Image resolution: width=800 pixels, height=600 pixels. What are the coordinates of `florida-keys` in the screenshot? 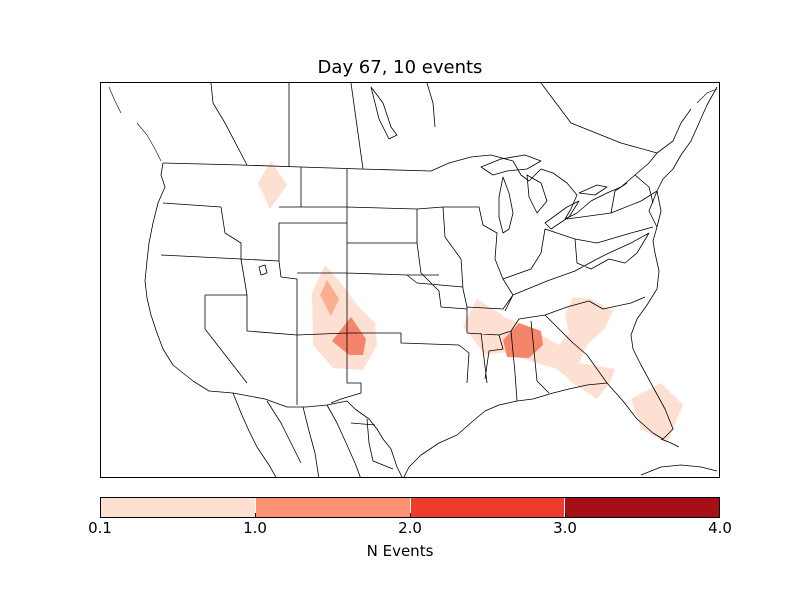 It's located at (670, 443).